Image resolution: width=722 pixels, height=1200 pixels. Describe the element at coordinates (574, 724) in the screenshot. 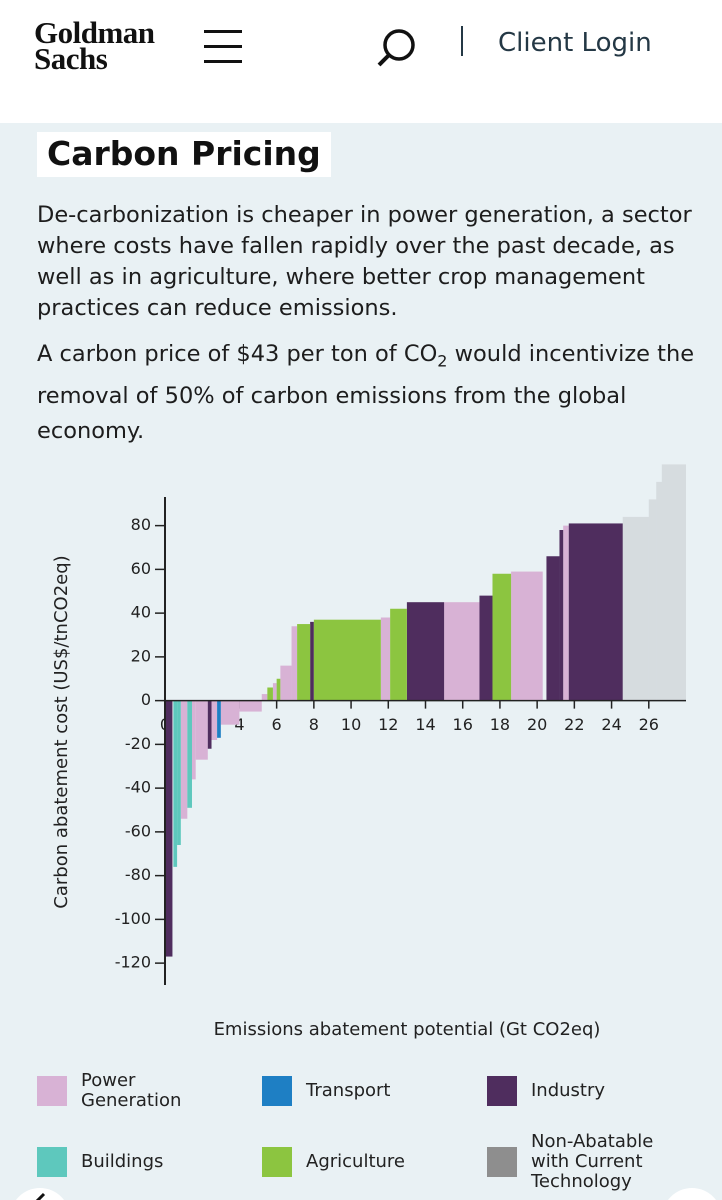

I see `x-tick-label: 22` at that location.